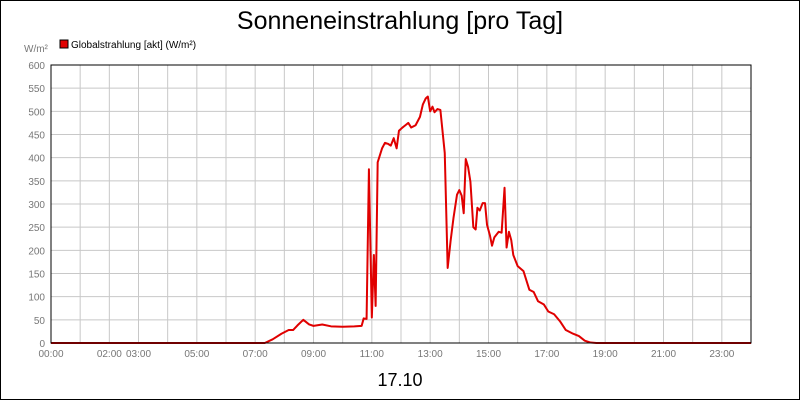 This screenshot has height=400, width=800. I want to click on y-tick-label: 250, so click(36, 228).